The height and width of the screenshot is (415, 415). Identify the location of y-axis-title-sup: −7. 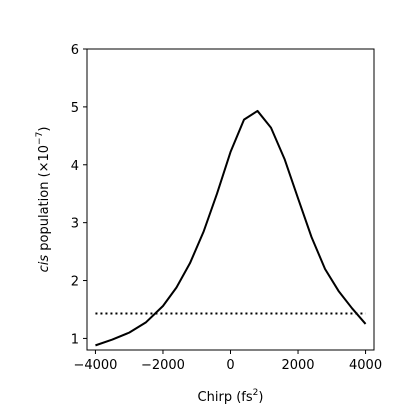
(40, 138).